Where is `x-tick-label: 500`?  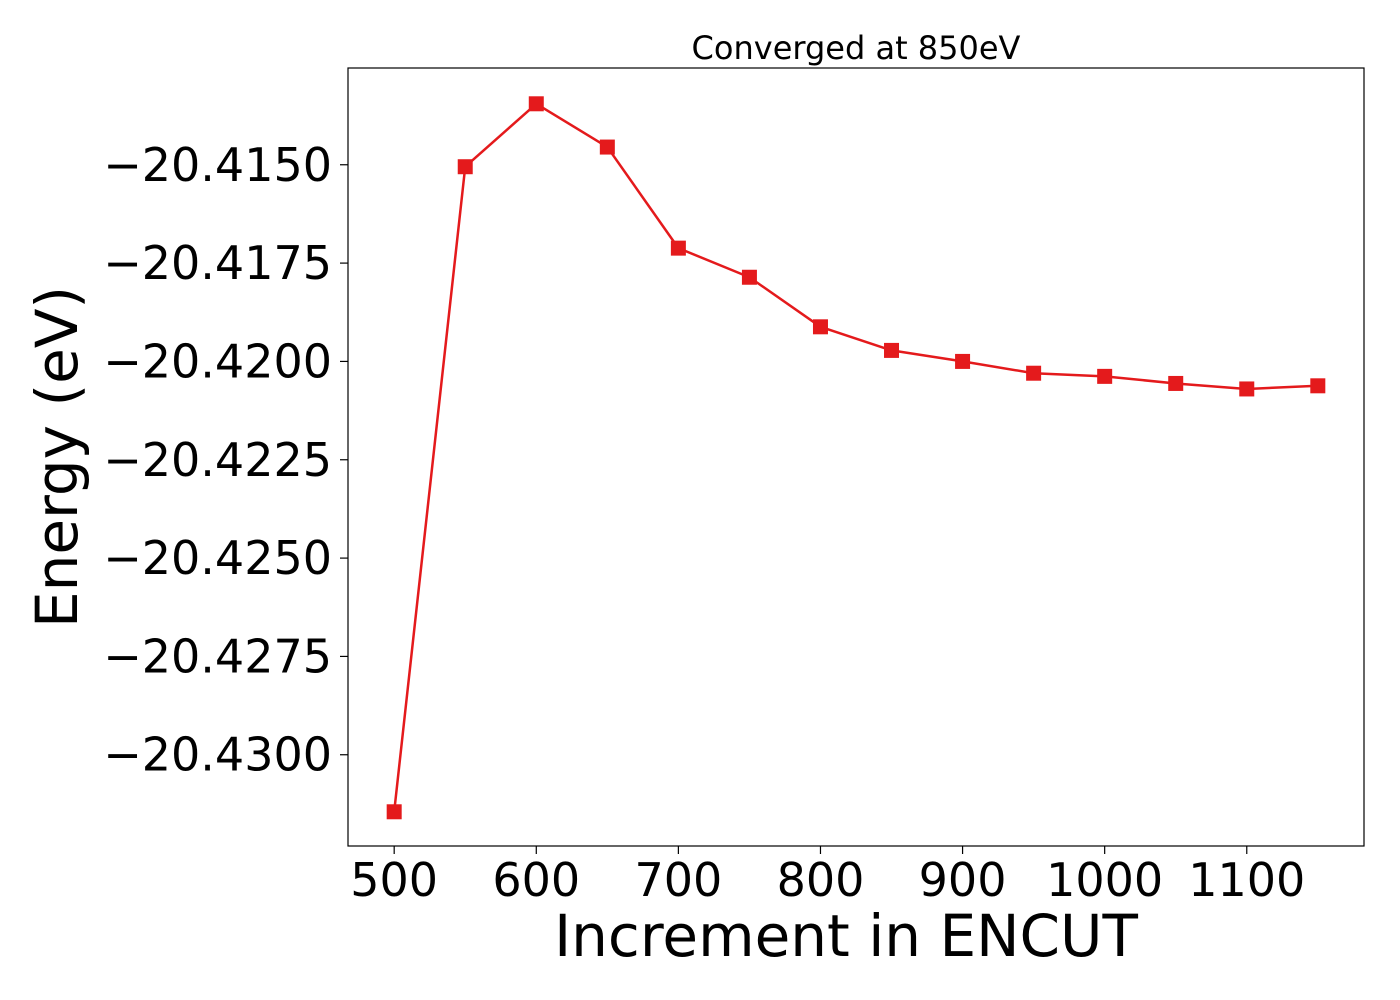
x-tick-label: 500 is located at coordinates (394, 880).